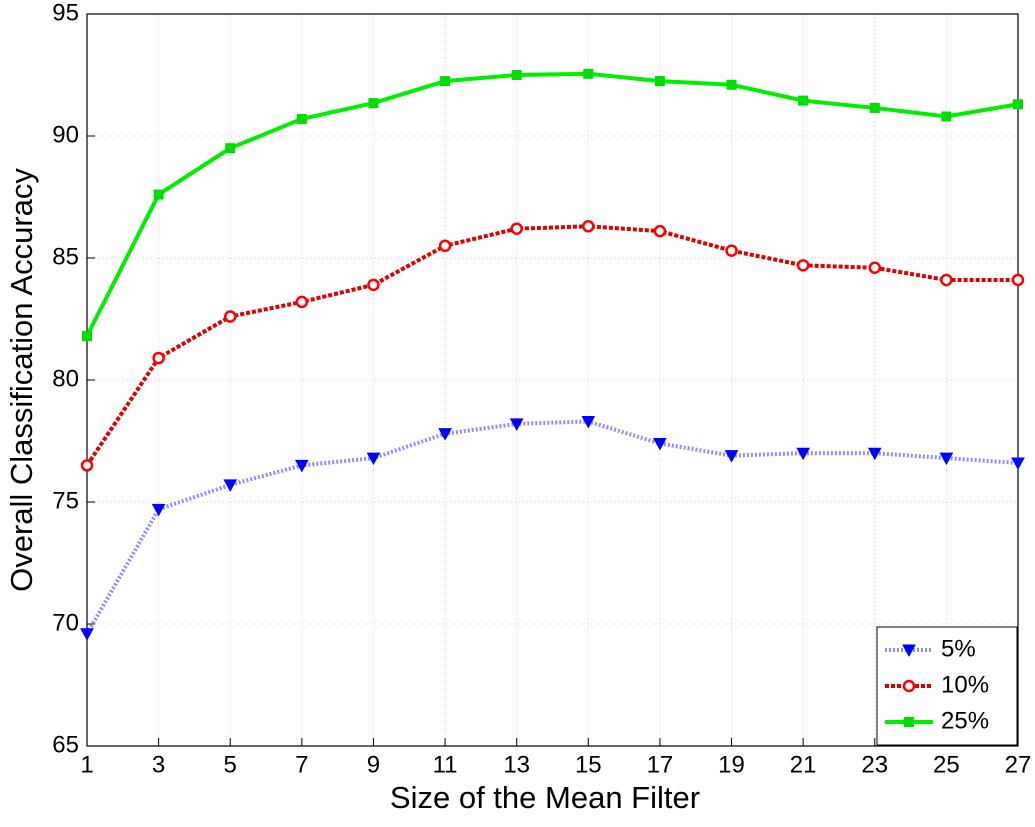  What do you see at coordinates (65, 134) in the screenshot?
I see `y-tick-label: 90` at bounding box center [65, 134].